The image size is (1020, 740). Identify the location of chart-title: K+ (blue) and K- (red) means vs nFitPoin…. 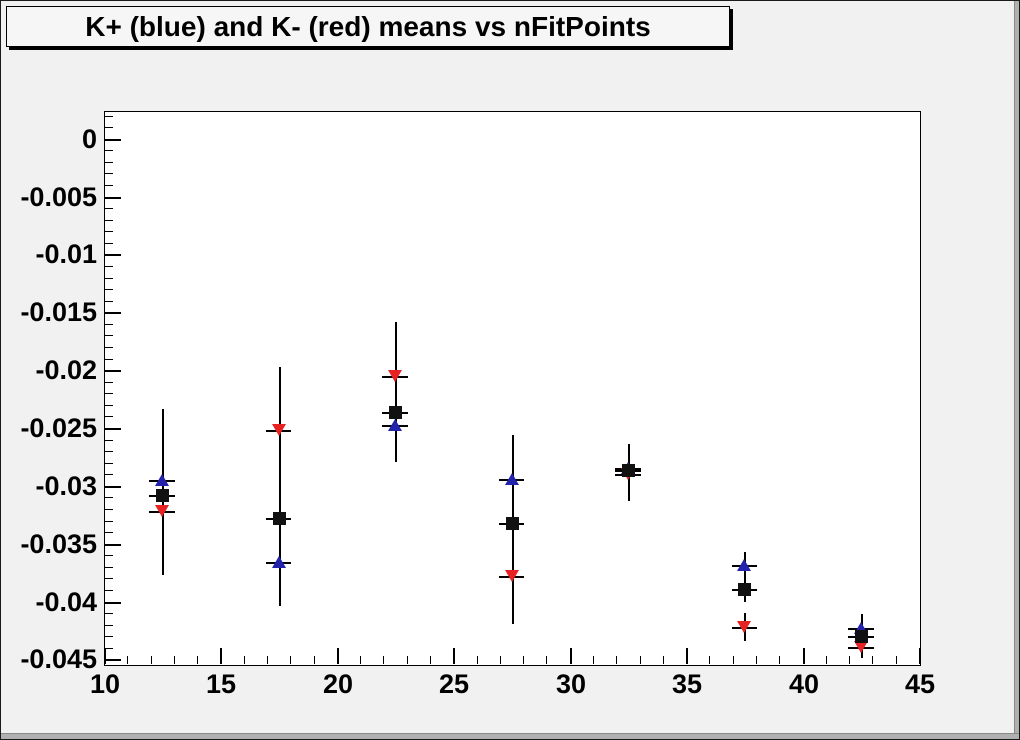
(368, 26).